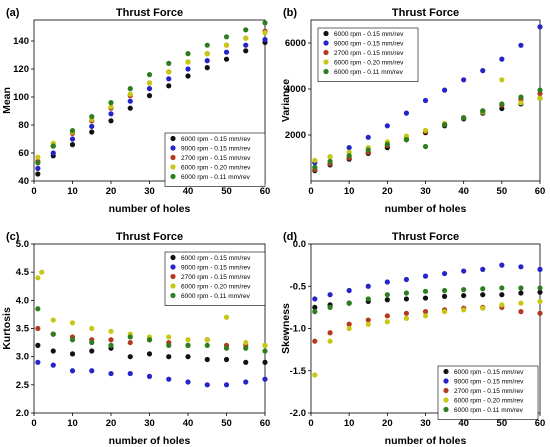 This screenshot has width=550, height=447. What do you see at coordinates (265, 191) in the screenshot?
I see `x-tick-label: 60` at bounding box center [265, 191].